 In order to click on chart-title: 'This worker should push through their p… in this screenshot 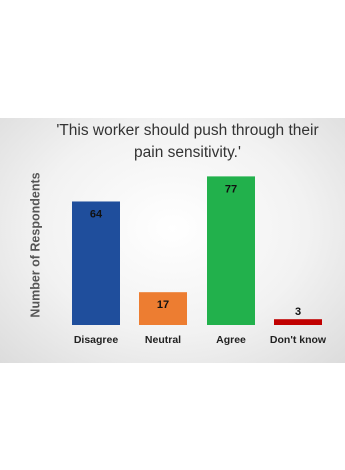, I will do `click(187, 141)`.